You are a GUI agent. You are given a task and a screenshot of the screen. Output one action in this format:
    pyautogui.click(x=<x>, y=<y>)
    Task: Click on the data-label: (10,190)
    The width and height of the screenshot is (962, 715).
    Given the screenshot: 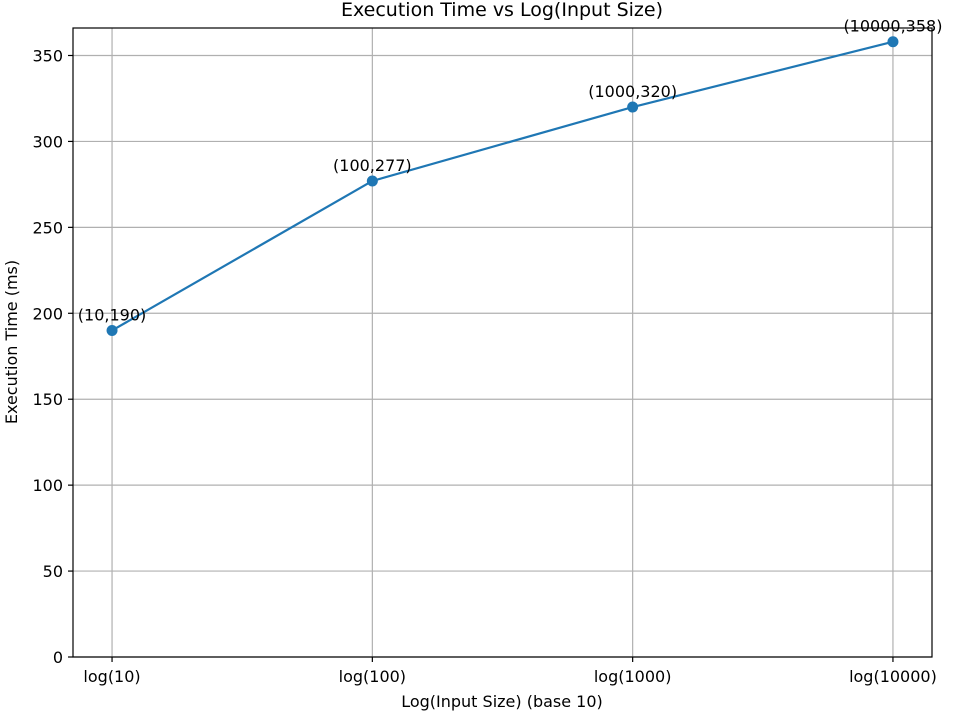 What is the action you would take?
    pyautogui.click(x=112, y=314)
    